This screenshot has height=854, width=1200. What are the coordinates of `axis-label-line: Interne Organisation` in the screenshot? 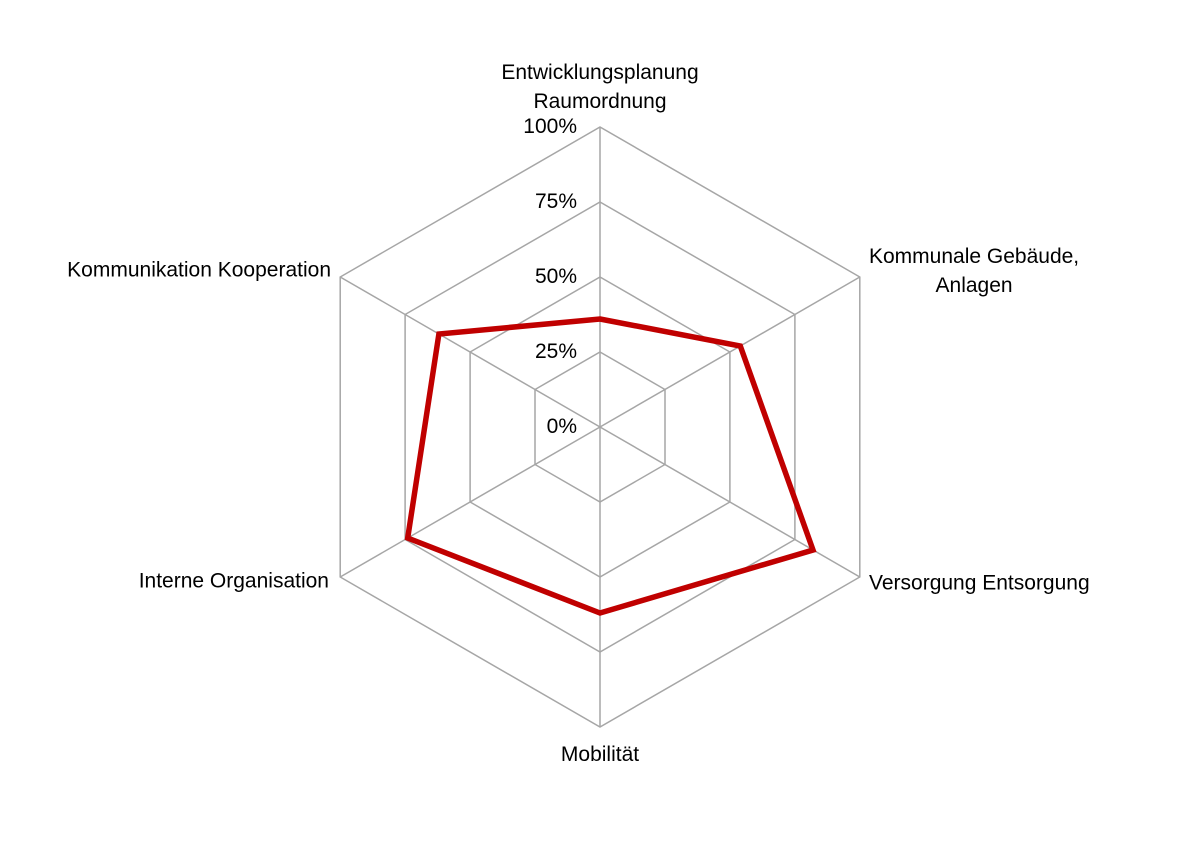 It's located at (233, 581).